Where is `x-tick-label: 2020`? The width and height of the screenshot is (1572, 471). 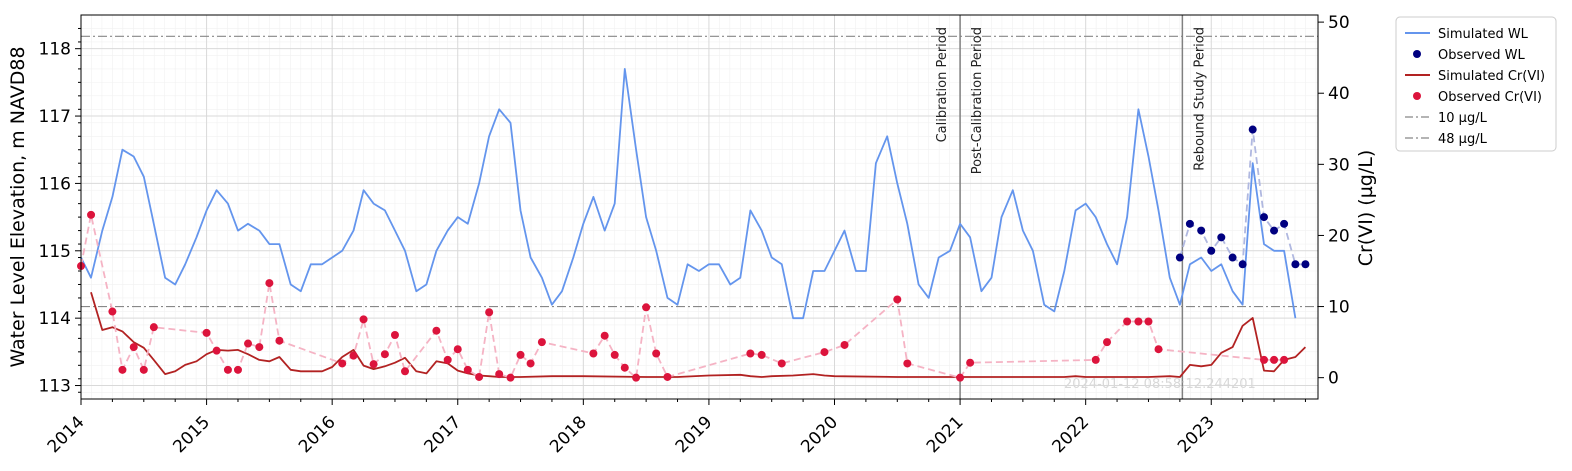 x-tick-label: 2020 is located at coordinates (819, 434).